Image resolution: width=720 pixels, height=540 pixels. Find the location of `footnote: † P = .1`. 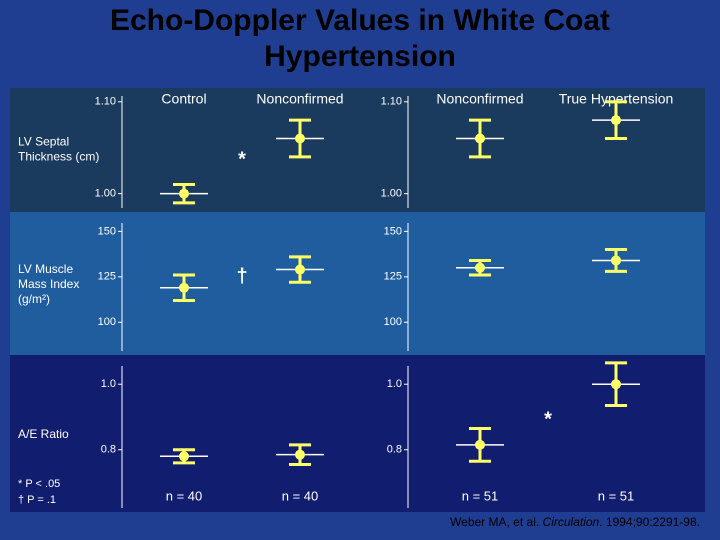

footnote: † P = .1 is located at coordinates (37, 500).